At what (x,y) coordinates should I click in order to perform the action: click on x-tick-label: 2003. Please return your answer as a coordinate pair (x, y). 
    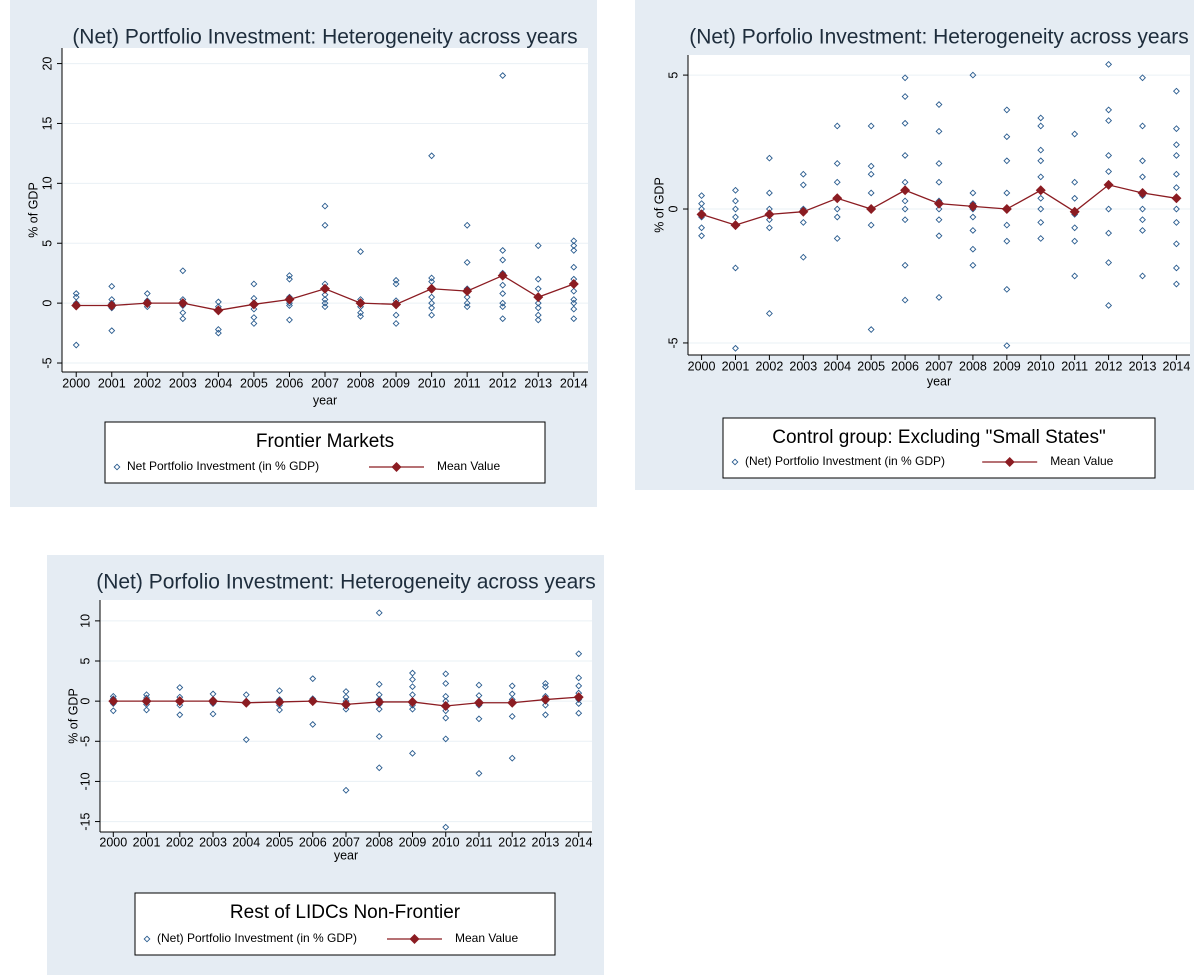
    Looking at the image, I should click on (803, 366).